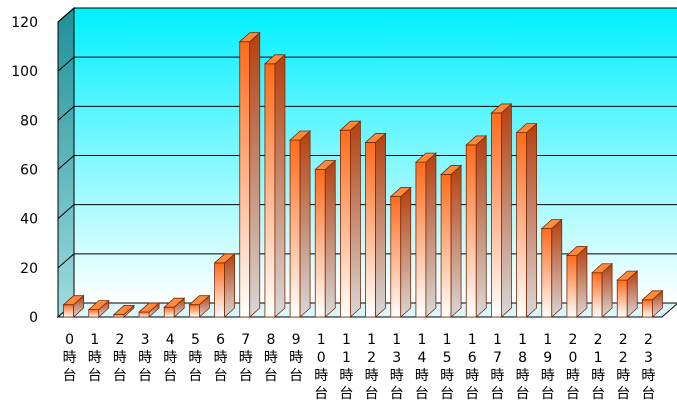  Describe the element at coordinates (29, 171) in the screenshot. I see `y-tick-label: 60` at that location.